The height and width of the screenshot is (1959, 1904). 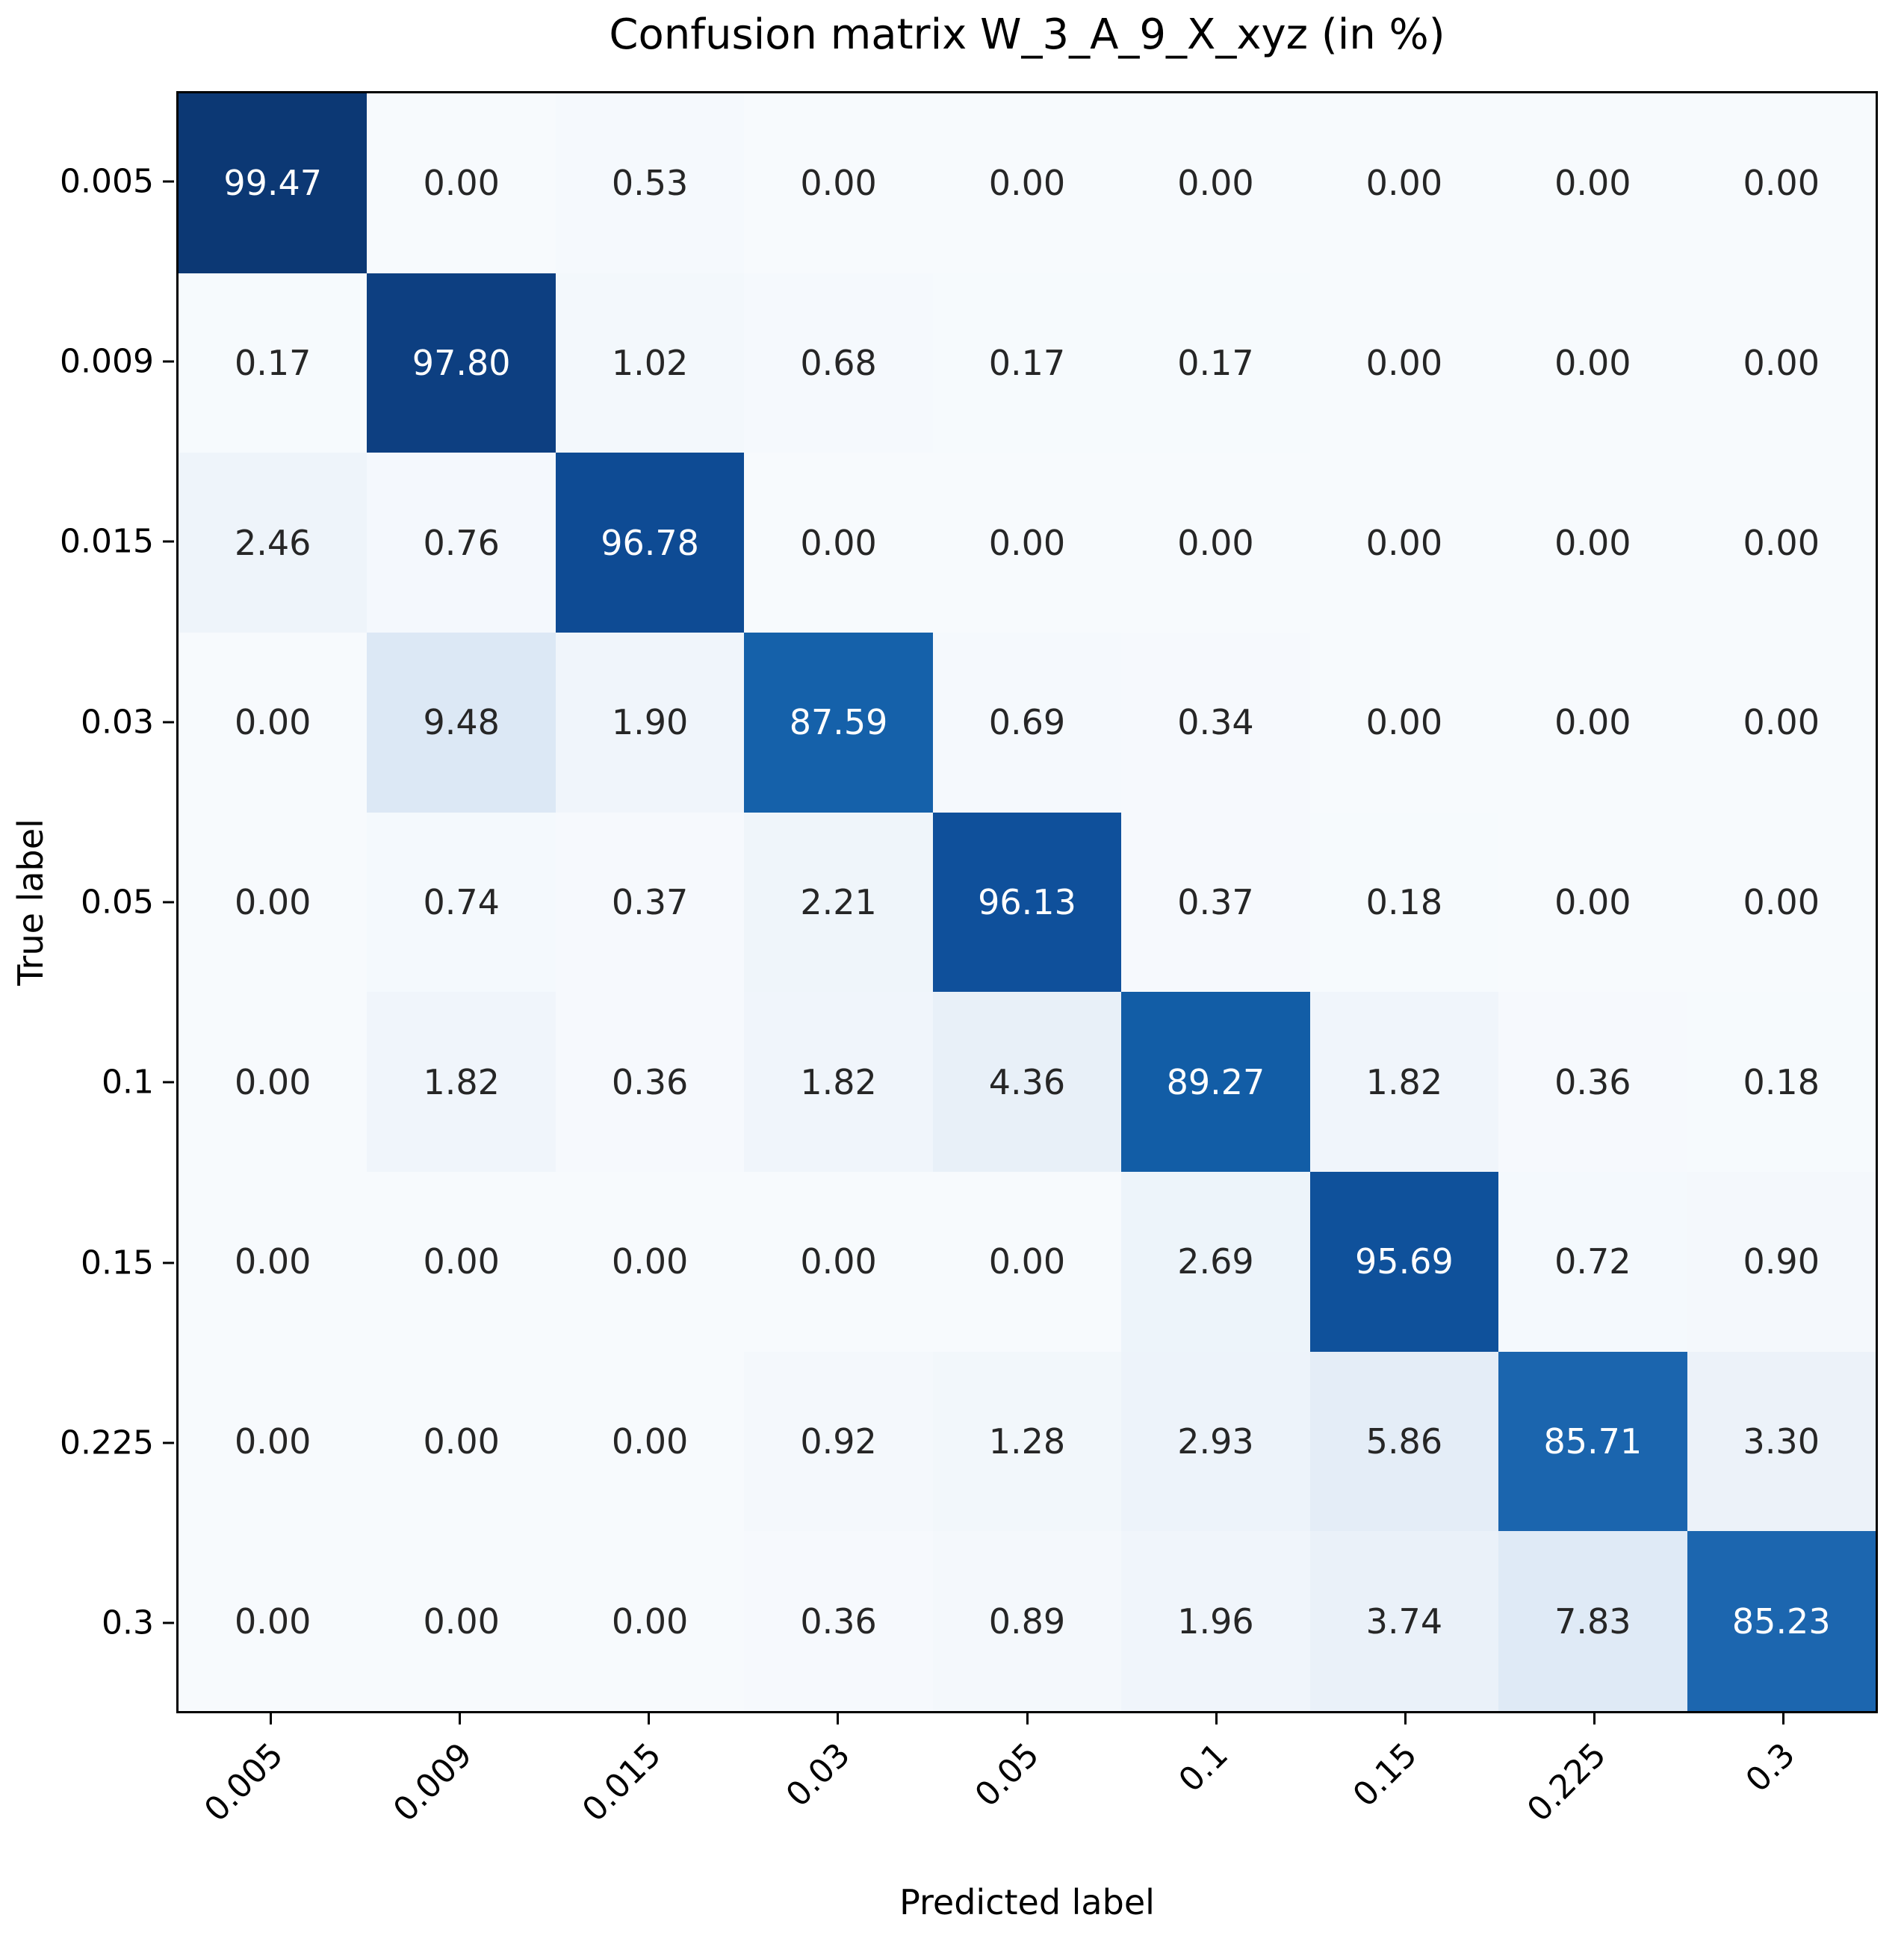 I want to click on matrix-cell: 5.86, so click(x=1404, y=1441).